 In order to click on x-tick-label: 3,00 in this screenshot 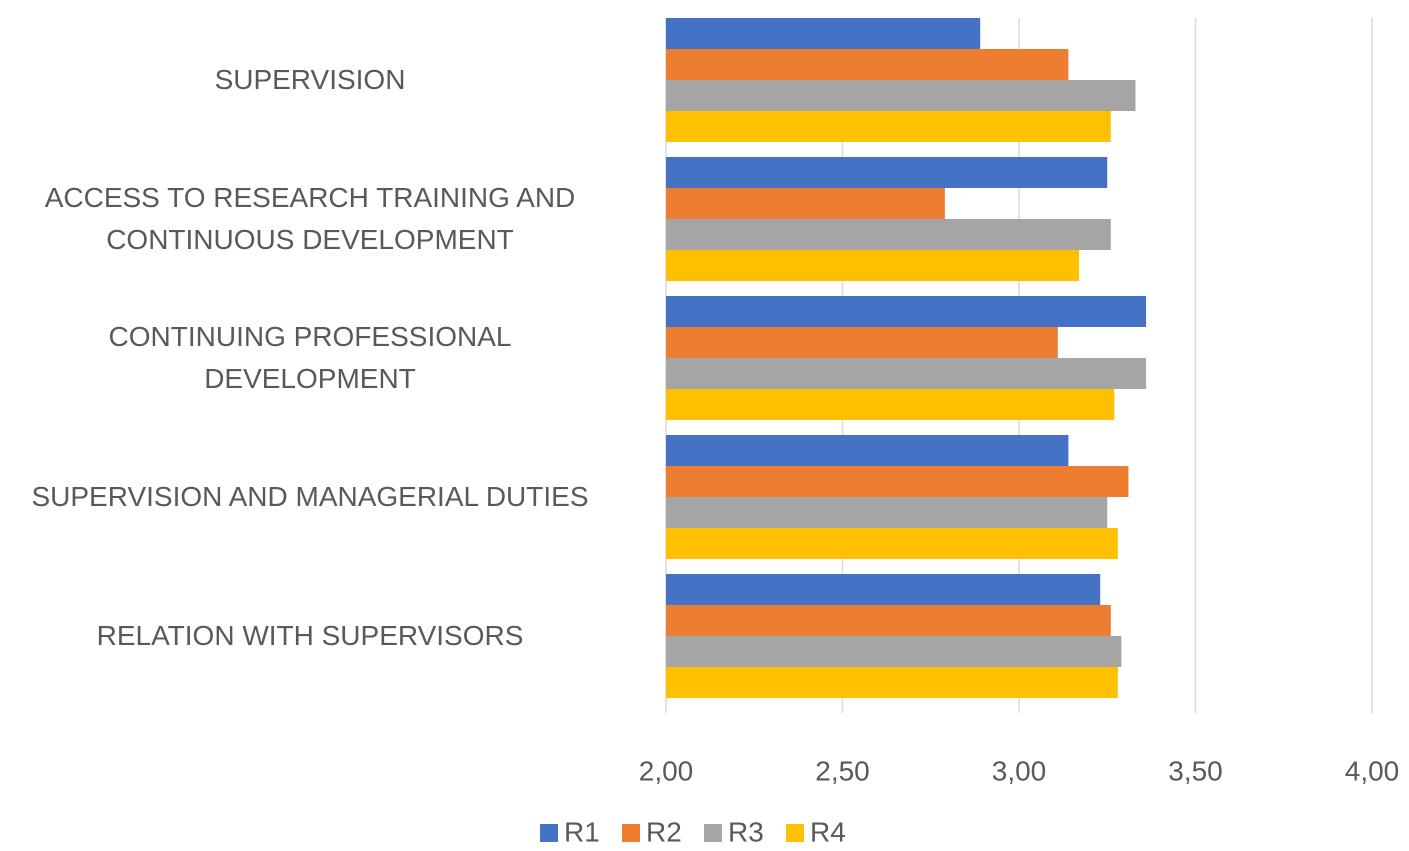, I will do `click(1019, 770)`.